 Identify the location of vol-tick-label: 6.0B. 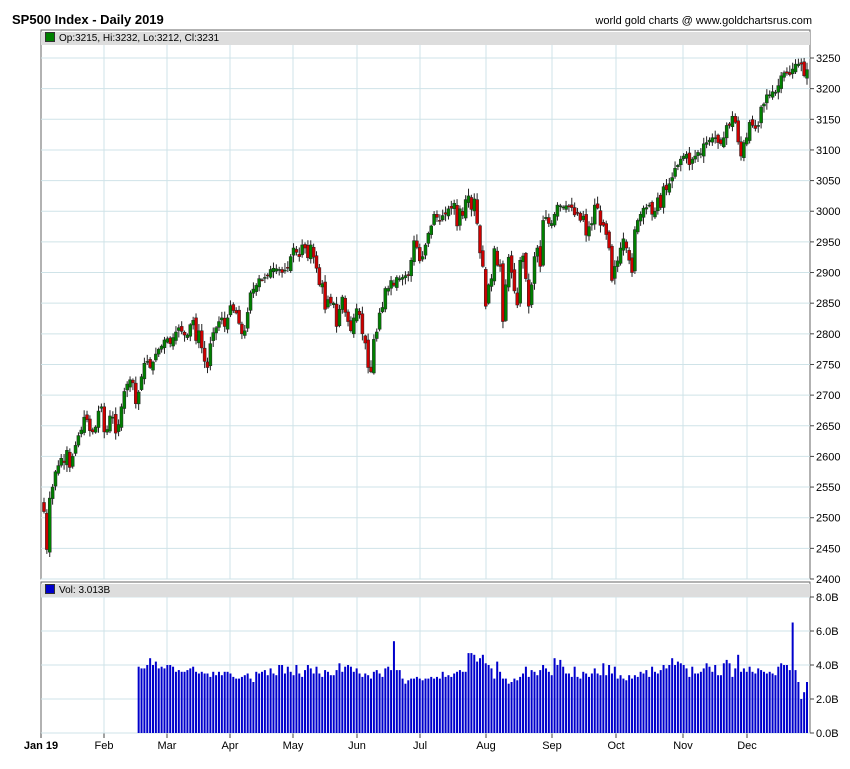
(827, 632).